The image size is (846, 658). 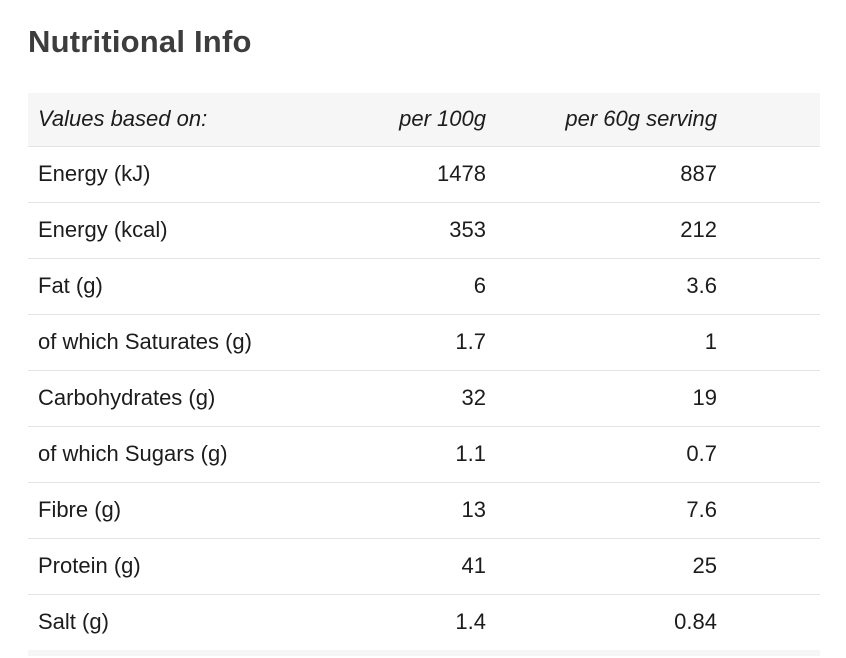 What do you see at coordinates (695, 622) in the screenshot?
I see `per-serving-value: 0.84` at bounding box center [695, 622].